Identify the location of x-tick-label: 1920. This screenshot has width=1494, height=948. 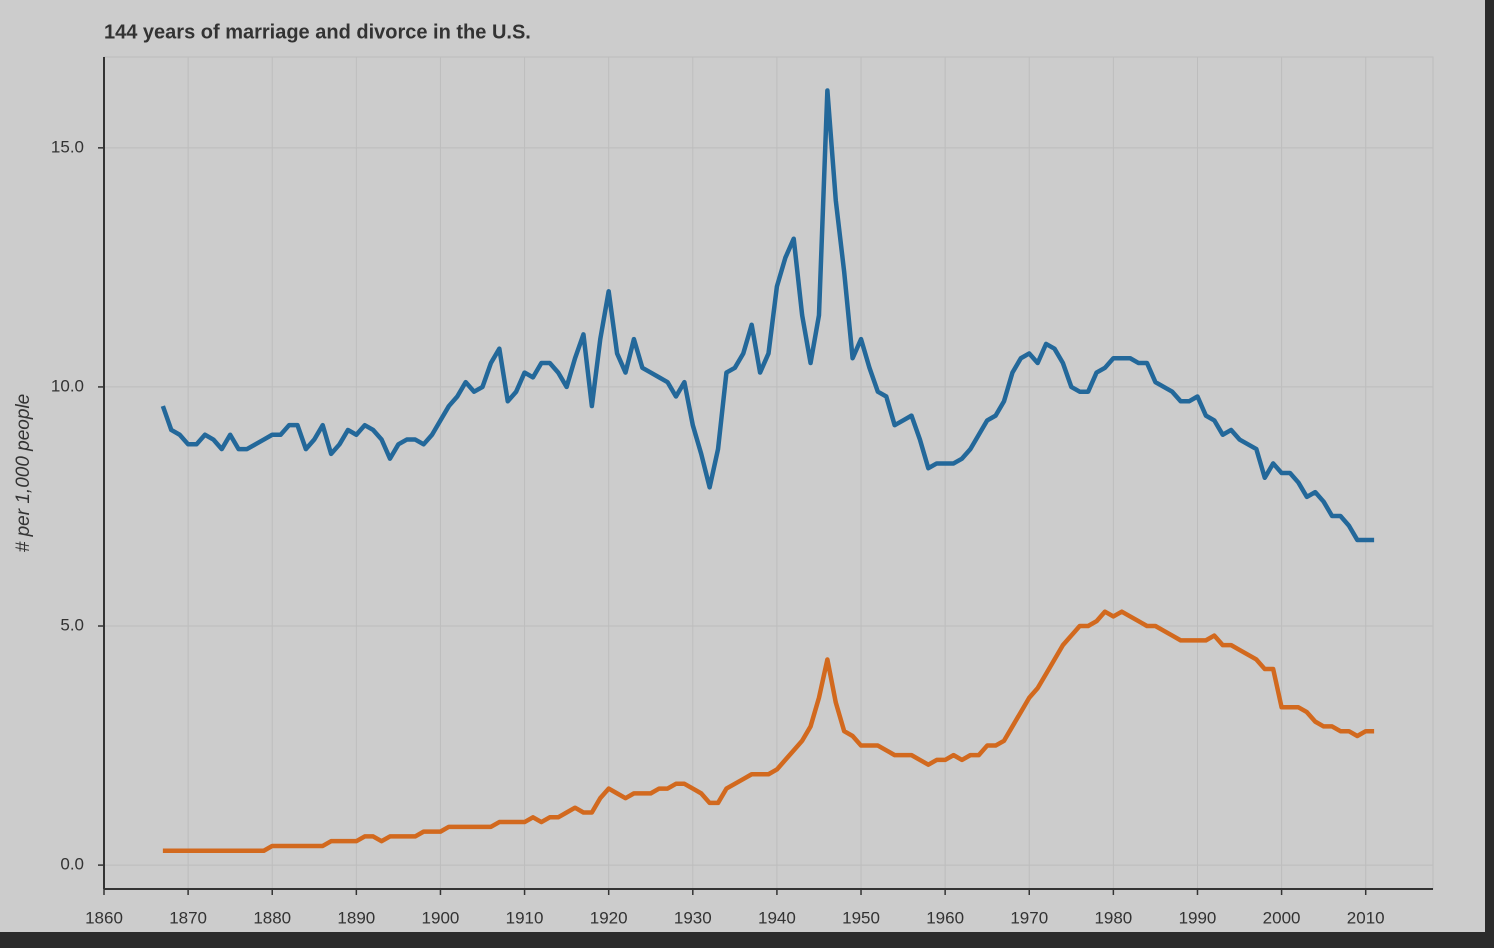
(609, 917).